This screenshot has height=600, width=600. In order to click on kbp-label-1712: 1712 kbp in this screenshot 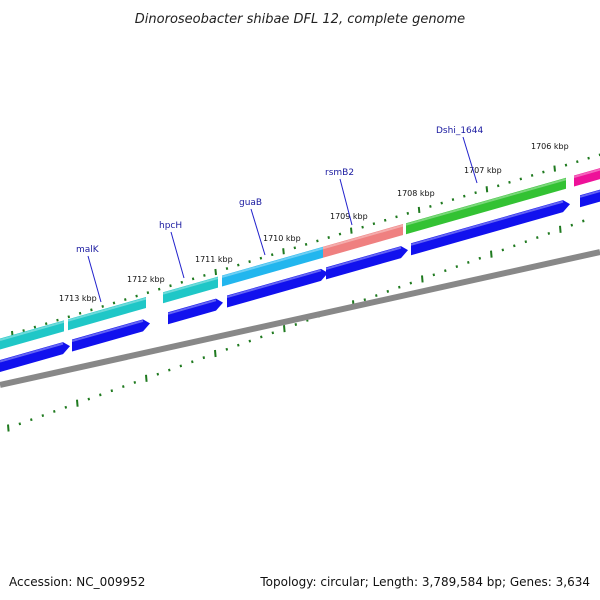, I will do `click(146, 279)`.